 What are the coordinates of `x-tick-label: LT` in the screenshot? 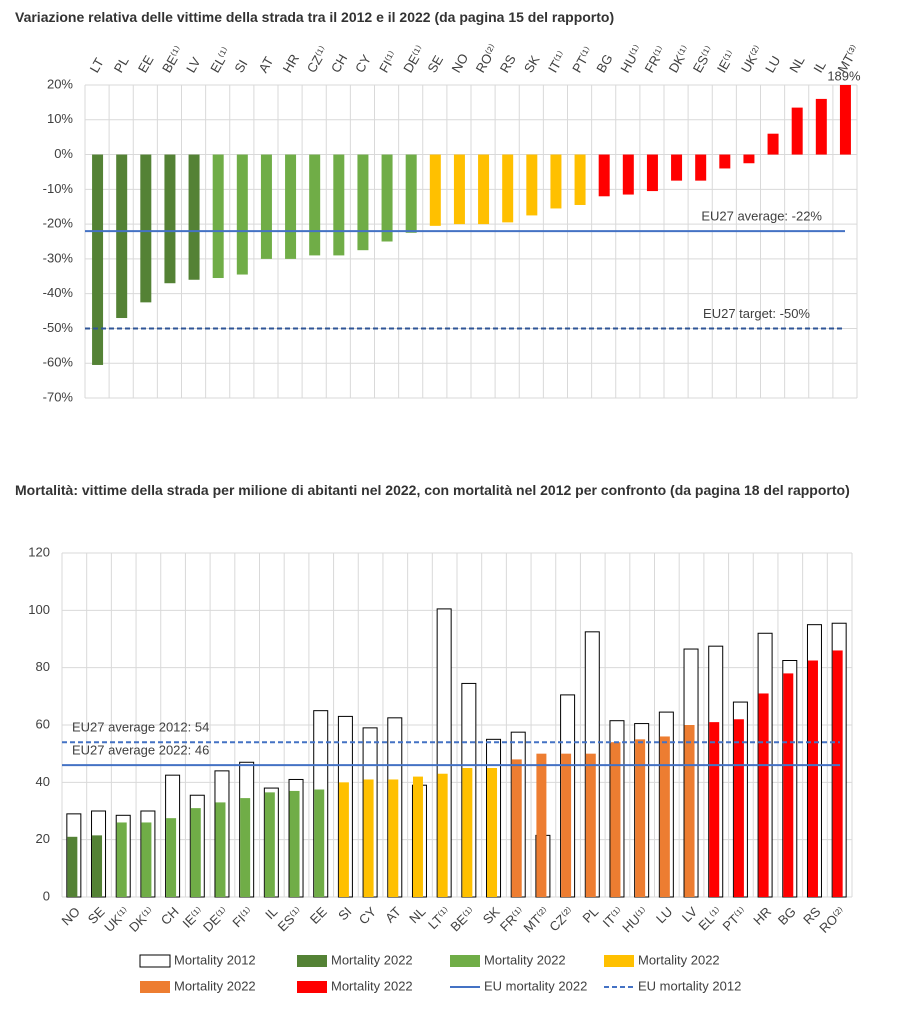 It's located at (97, 65).